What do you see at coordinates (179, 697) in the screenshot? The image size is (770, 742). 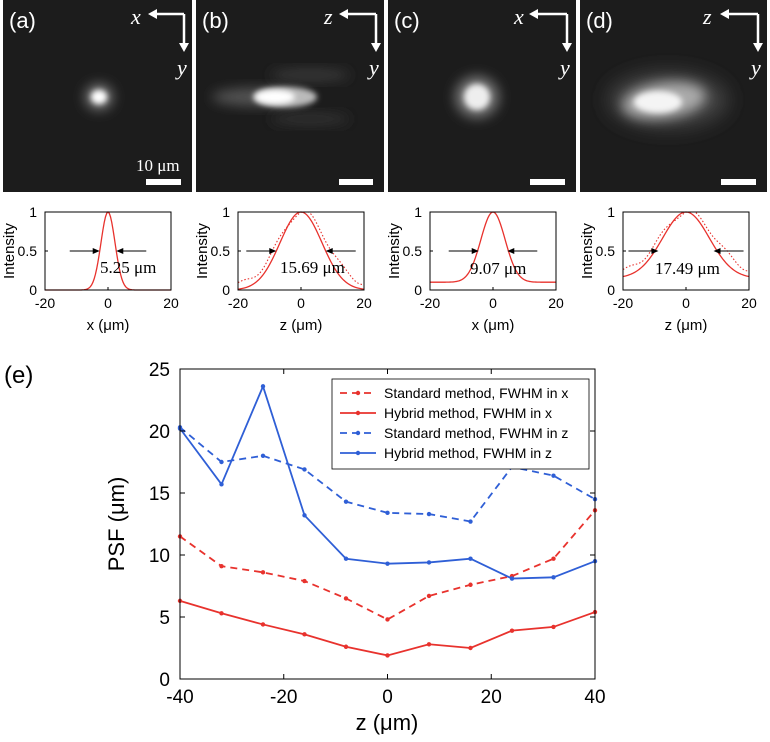 I see `x-tick-label: -40` at bounding box center [179, 697].